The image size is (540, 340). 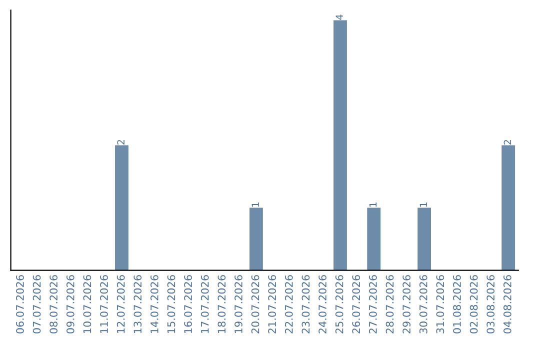 What do you see at coordinates (406, 304) in the screenshot?
I see `x-tick-label: 29.07.2026` at bounding box center [406, 304].